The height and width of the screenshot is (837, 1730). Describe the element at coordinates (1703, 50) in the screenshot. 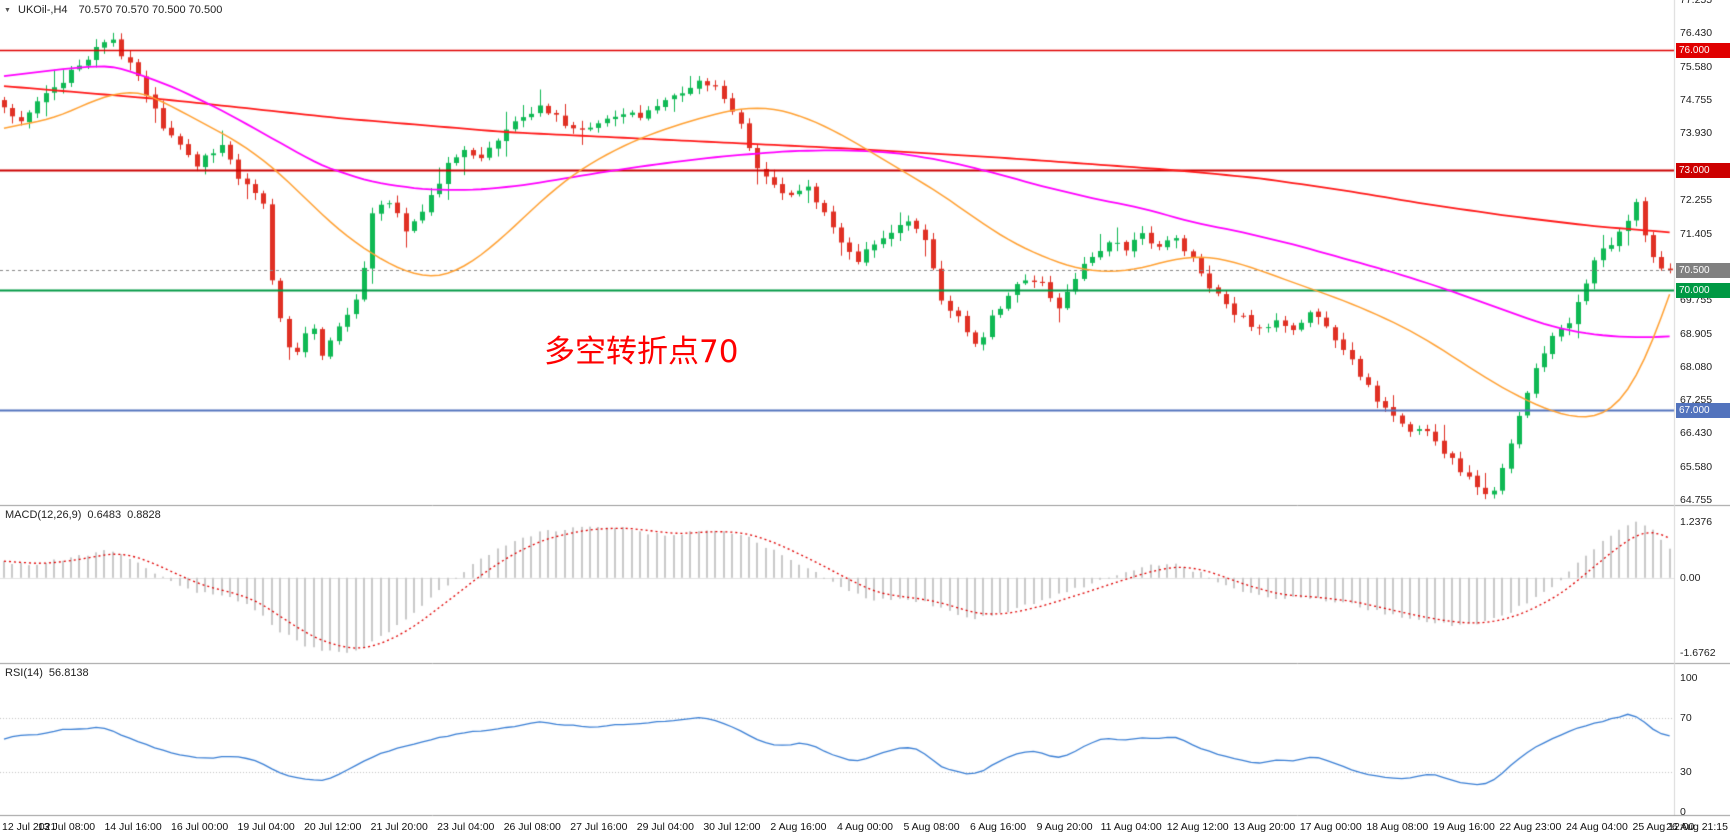

I see `price-level-badge: 76.000` at that location.